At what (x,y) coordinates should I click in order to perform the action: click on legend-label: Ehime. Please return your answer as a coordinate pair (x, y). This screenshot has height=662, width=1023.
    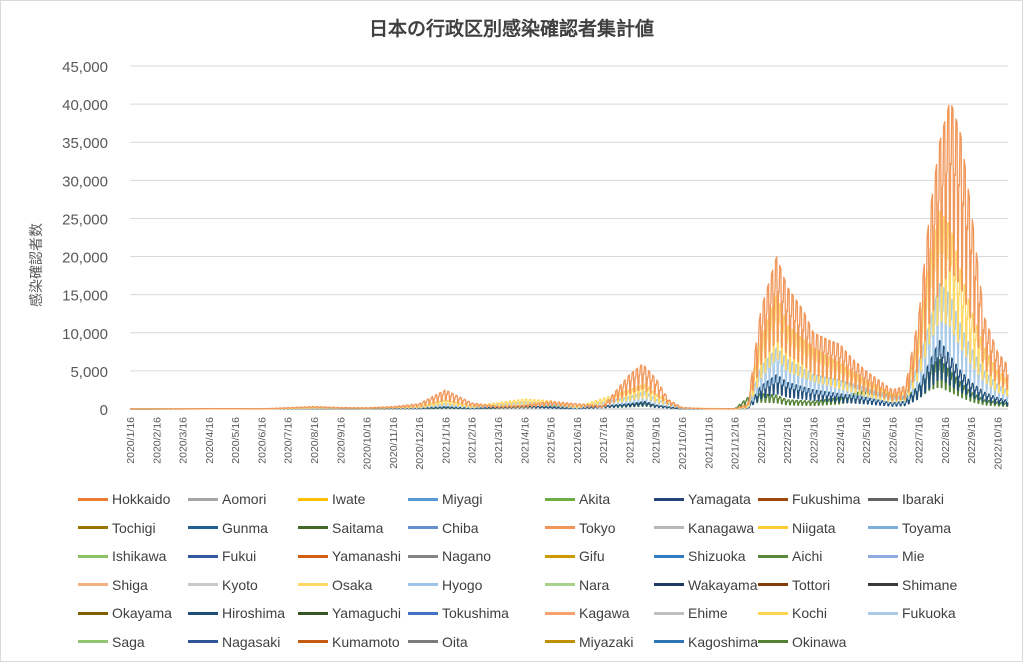
    Looking at the image, I should click on (708, 613).